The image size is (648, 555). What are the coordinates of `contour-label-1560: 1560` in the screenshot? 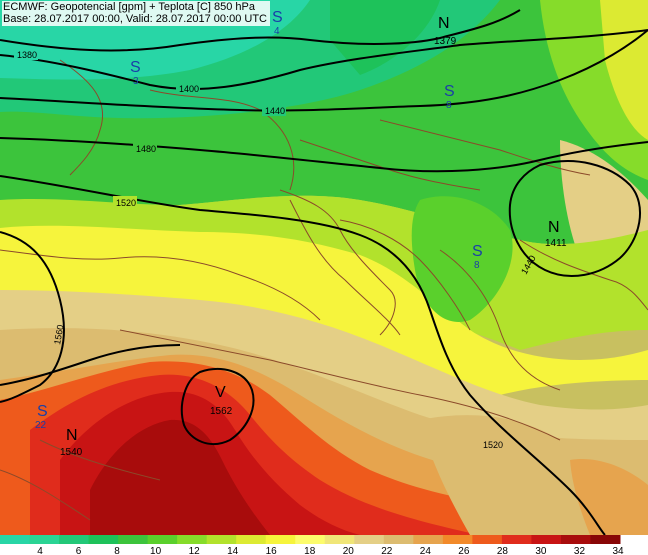 It's located at (58, 334).